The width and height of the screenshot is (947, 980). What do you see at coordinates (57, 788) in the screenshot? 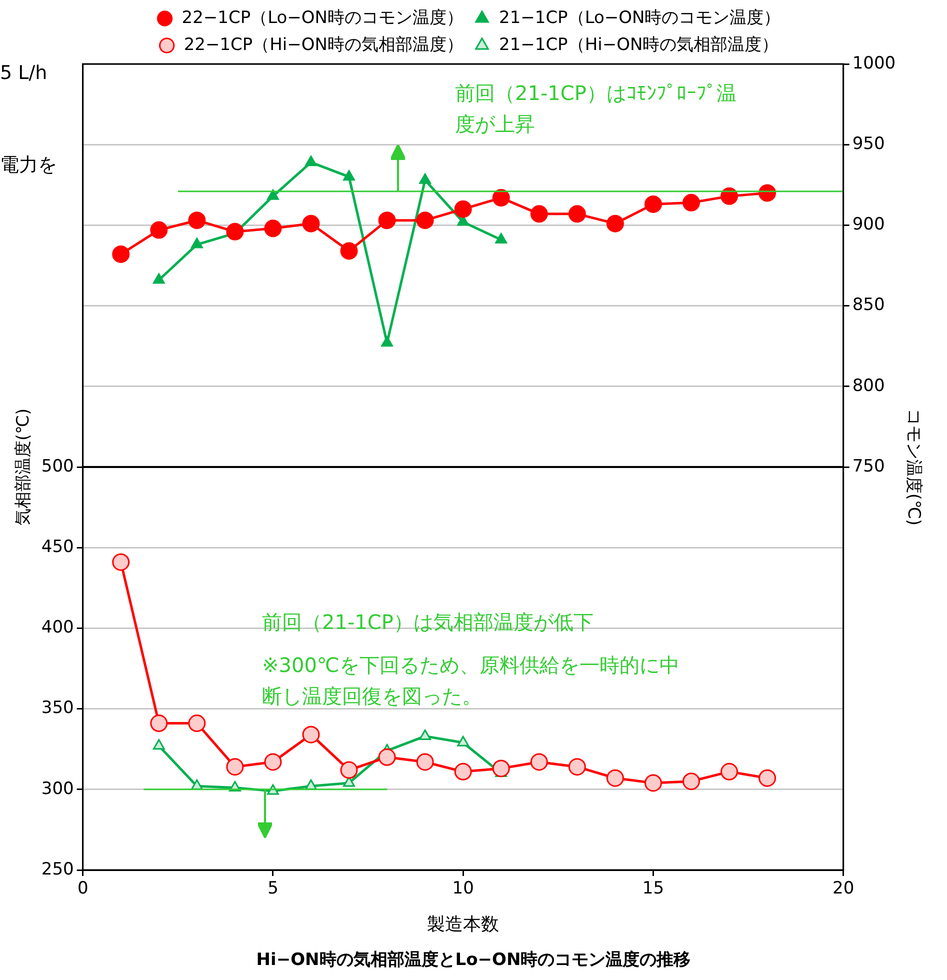
I see `y-tick-label: 300` at bounding box center [57, 788].